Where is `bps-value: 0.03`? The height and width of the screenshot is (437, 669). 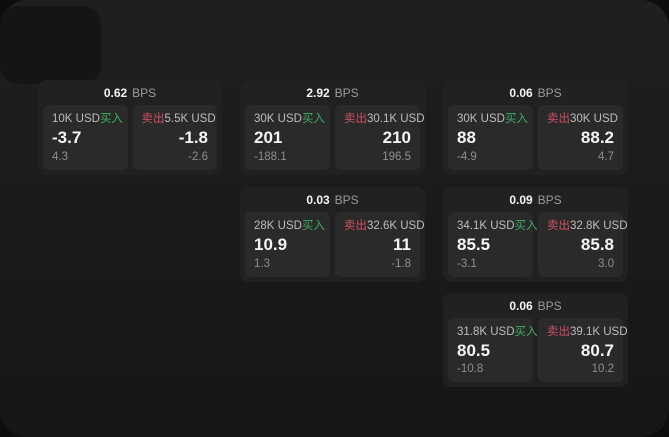 bps-value: 0.03 is located at coordinates (318, 199).